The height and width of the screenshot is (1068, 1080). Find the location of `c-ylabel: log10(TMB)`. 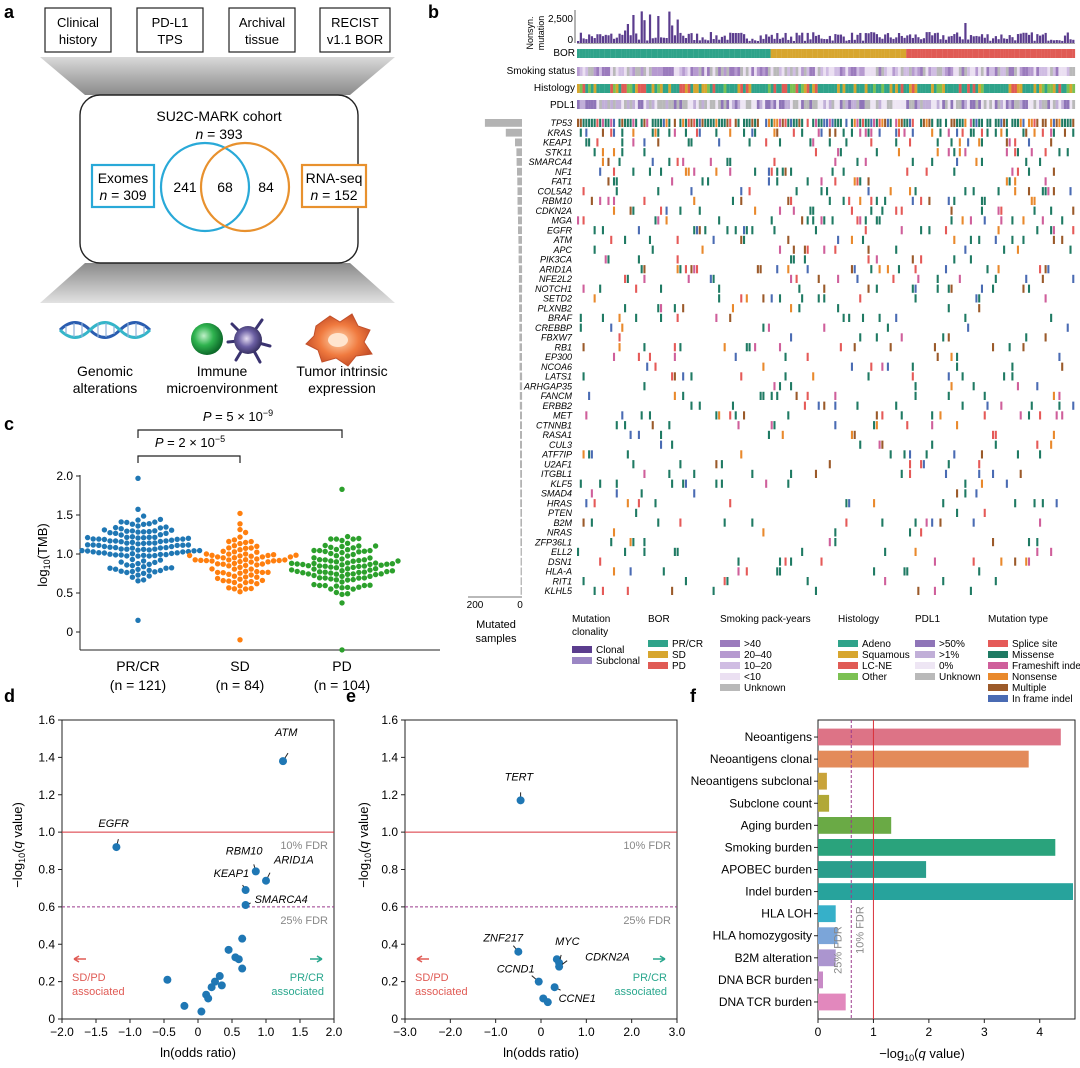

c-ylabel: log10(TMB) is located at coordinates (43, 554).